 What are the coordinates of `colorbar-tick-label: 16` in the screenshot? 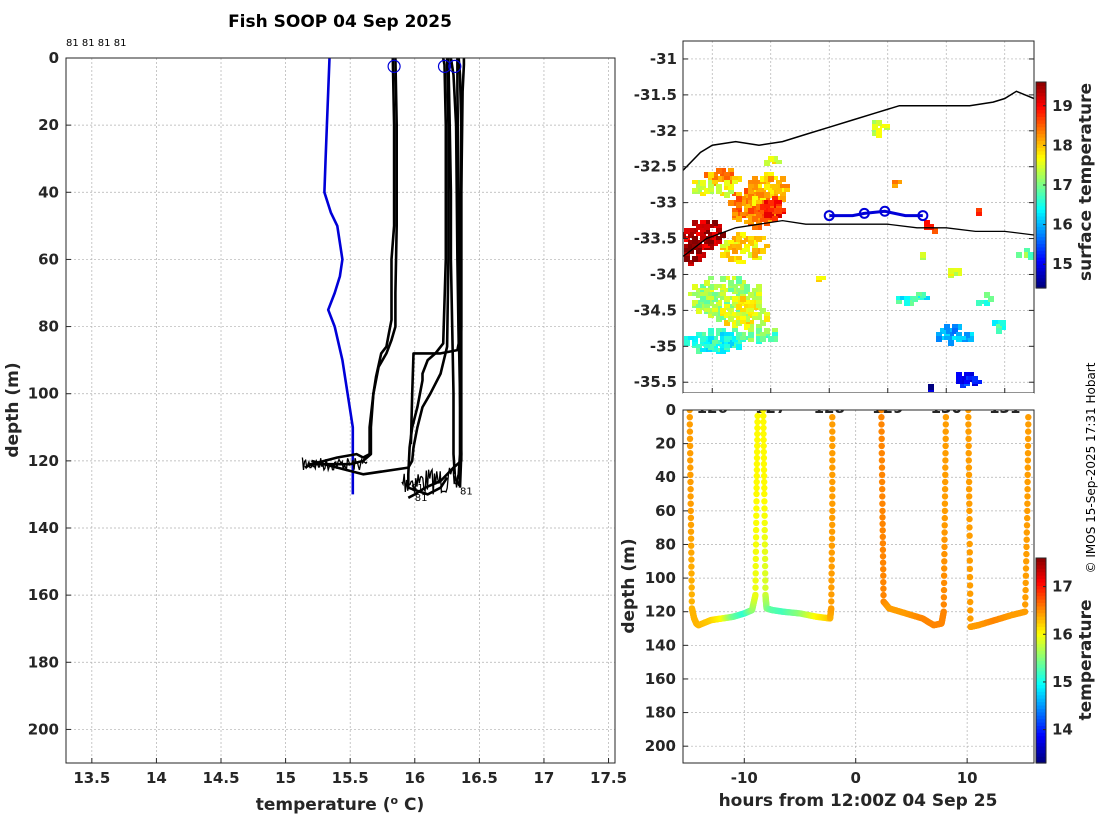 It's located at (1062, 634).